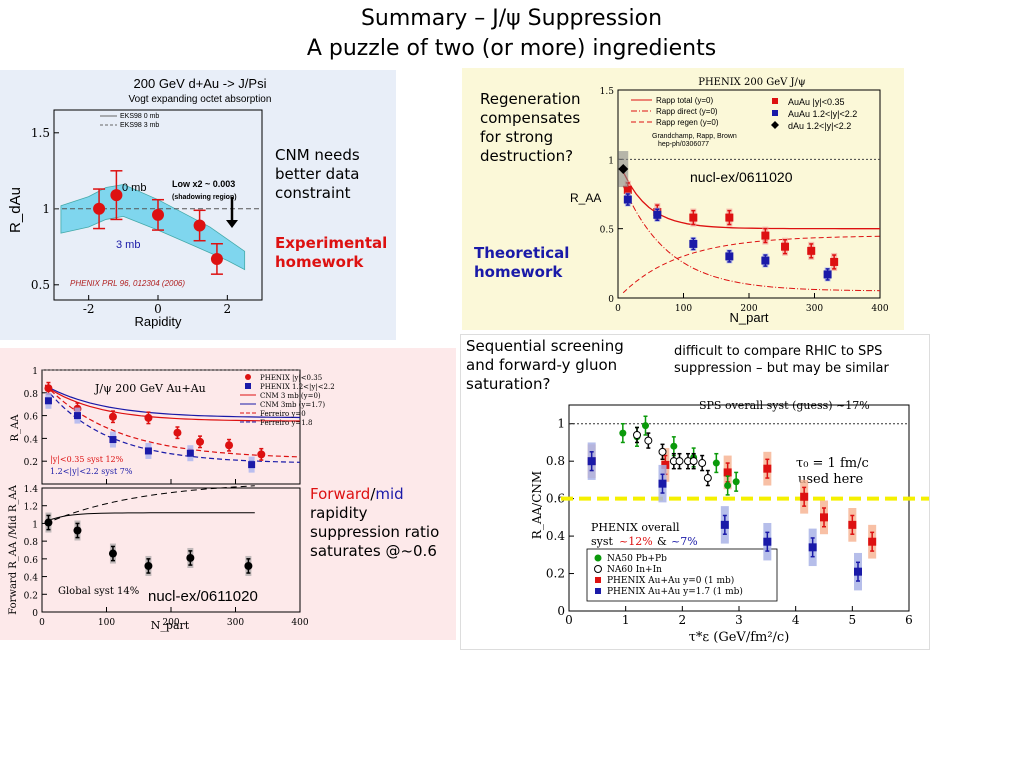 This screenshot has width=1023, height=767. What do you see at coordinates (675, 591) in the screenshot?
I see `legend-label: PHENIX Au+Au y=1.7 (1 mb)` at bounding box center [675, 591].